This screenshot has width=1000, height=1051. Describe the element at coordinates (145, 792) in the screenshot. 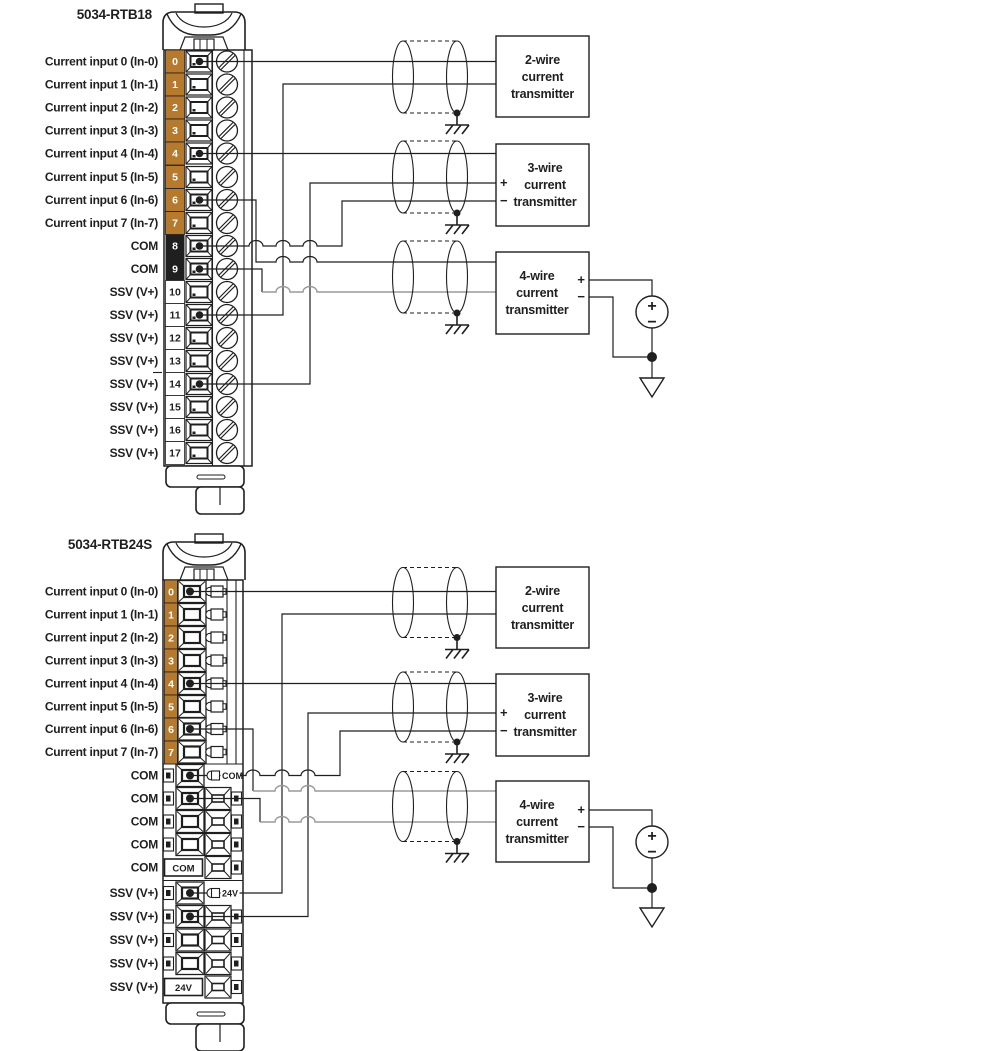

I see `module-rtb24s: 5034-RTB24S 0 1 2 3 4 5 6 7` at that location.